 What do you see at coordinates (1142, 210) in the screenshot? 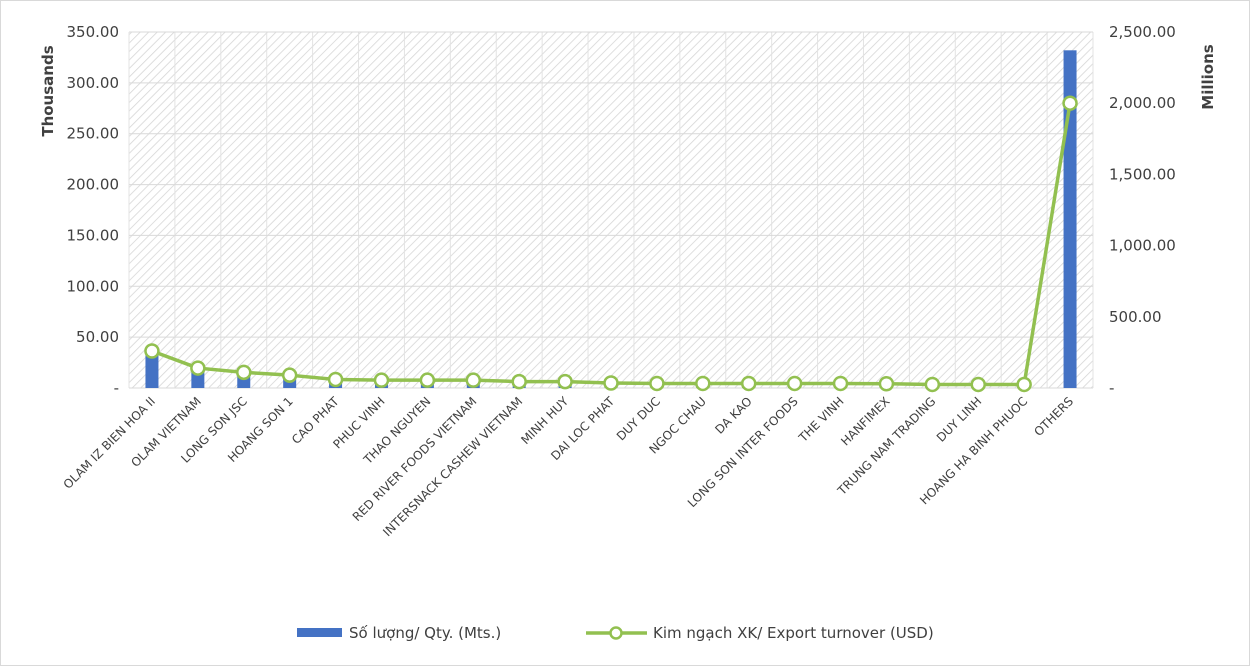
I see `right-axis-ticks: - 500.00 1,000.00 1,500.00 2,000.00 2,500.00` at bounding box center [1142, 210].